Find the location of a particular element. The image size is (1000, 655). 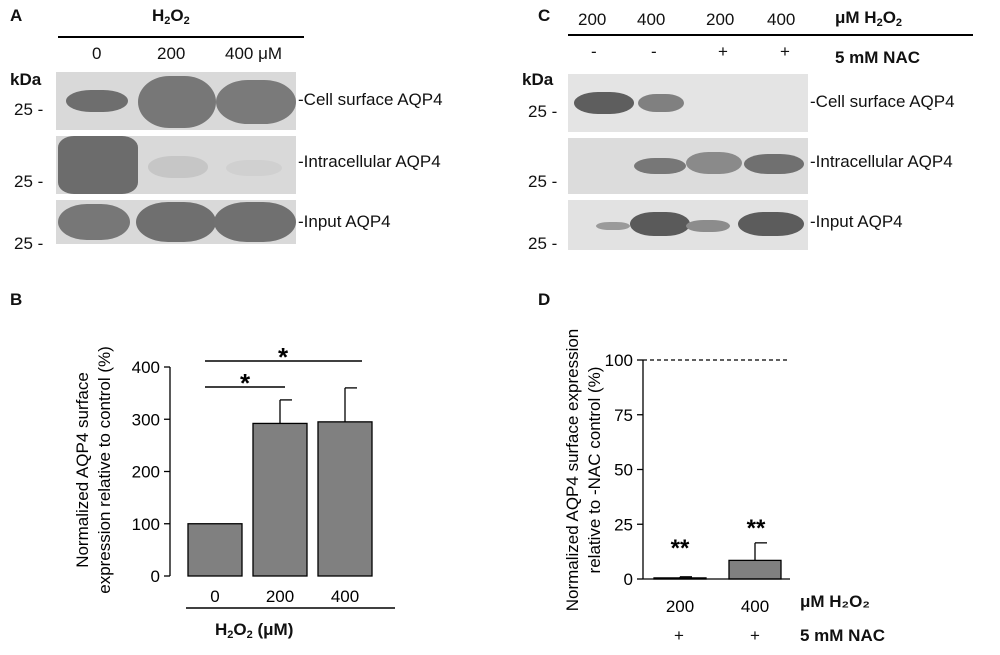

panel-a-row-label-intracellular: -Intracellular AQP4 is located at coordinates (369, 161).